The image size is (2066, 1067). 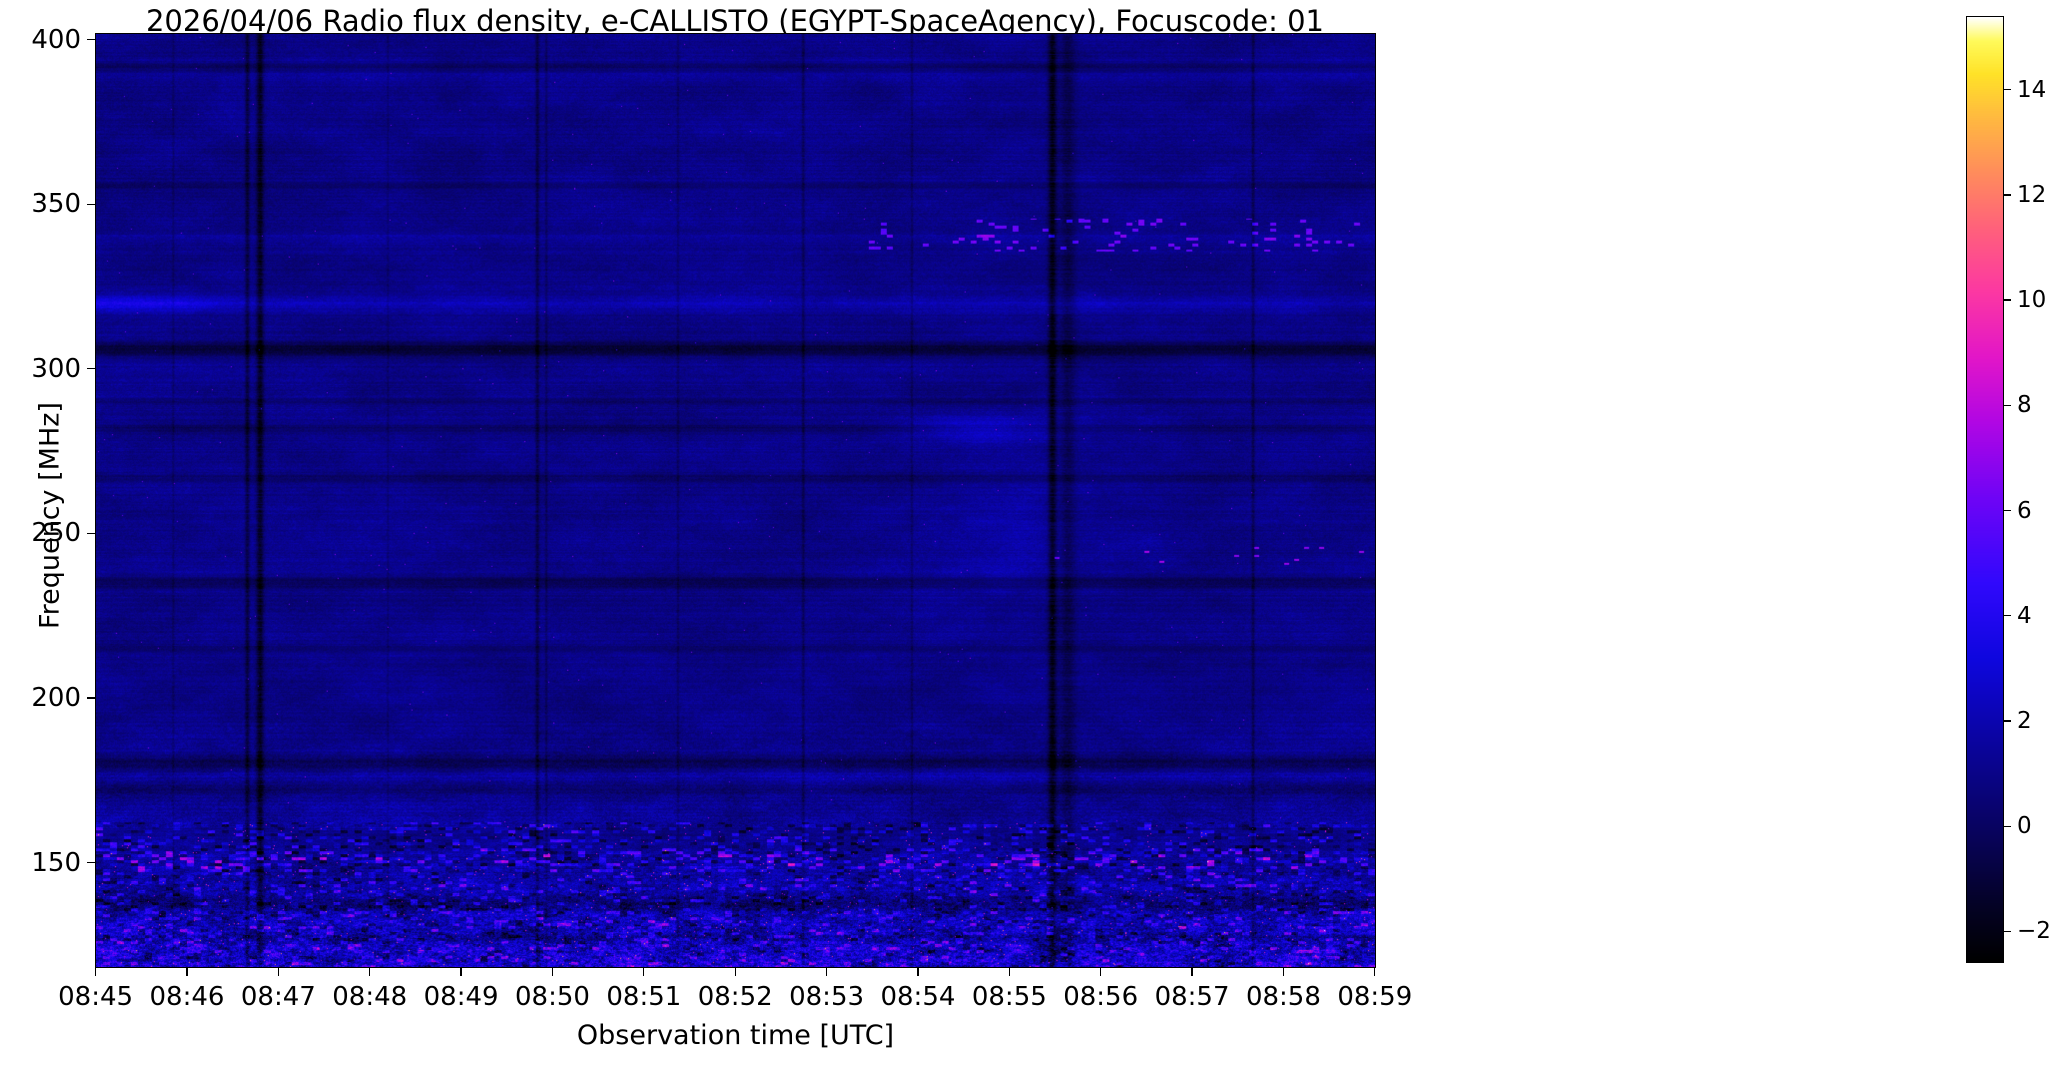 I want to click on x-tick-label: 08:45, so click(x=96, y=997).